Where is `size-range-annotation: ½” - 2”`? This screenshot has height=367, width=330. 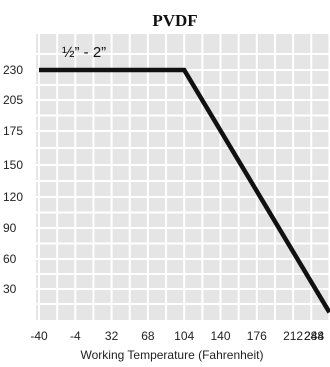
size-range-annotation: ½” - 2” is located at coordinates (84, 52).